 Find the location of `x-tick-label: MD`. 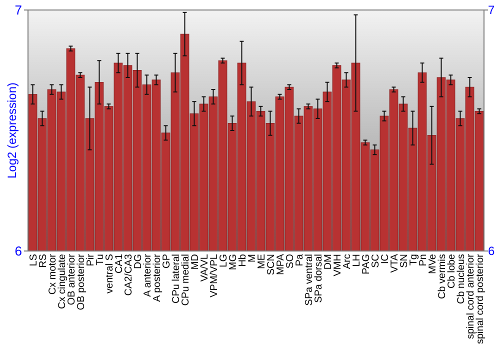

x-tick-label: MD is located at coordinates (195, 262).